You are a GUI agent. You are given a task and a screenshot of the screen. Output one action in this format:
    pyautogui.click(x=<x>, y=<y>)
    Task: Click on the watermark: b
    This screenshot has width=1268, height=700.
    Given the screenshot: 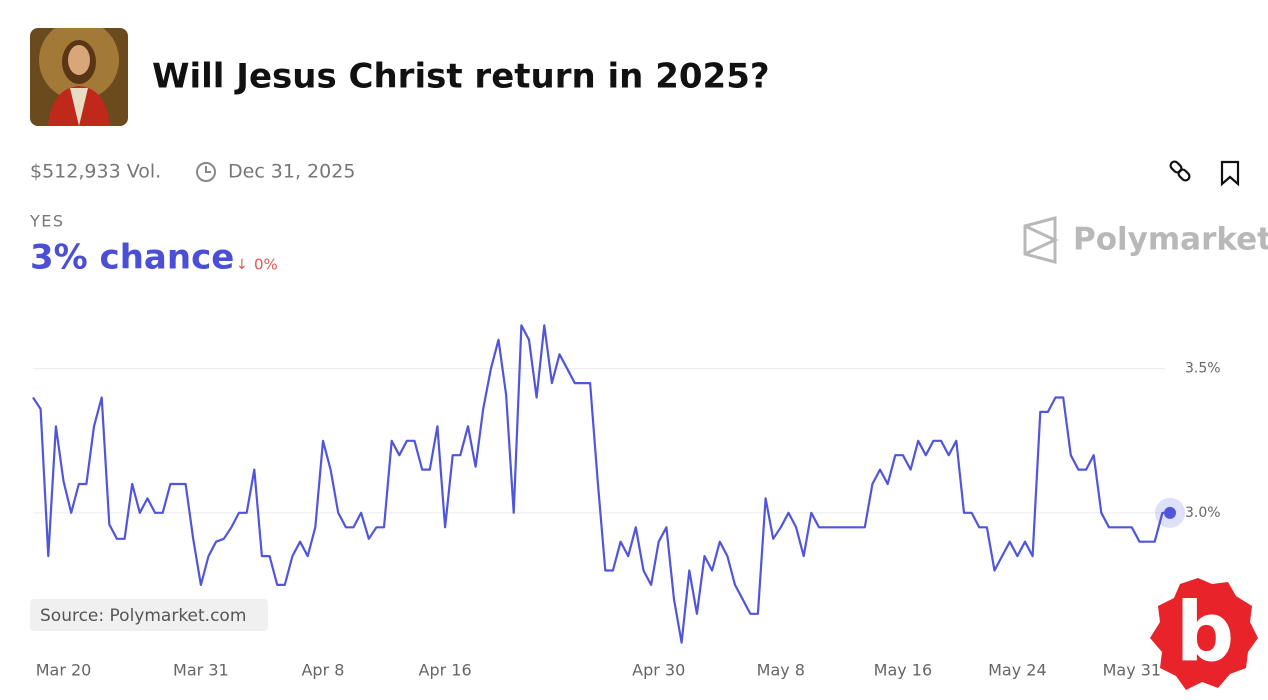 What is the action you would take?
    pyautogui.click(x=1205, y=632)
    